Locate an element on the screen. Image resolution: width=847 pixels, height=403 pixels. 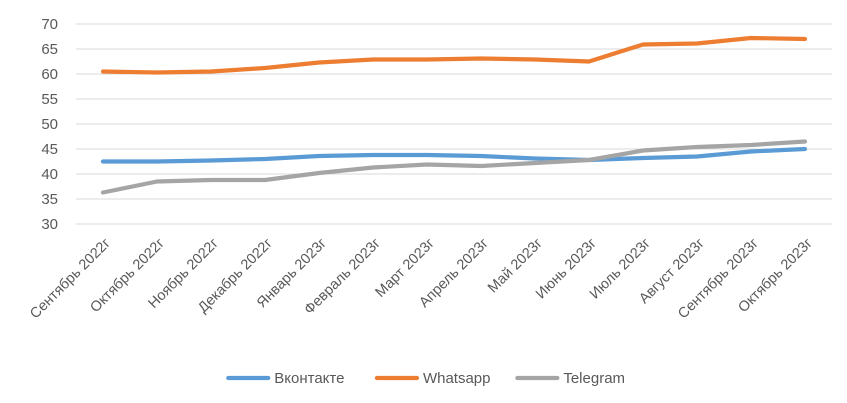
y-tick-label: 30 is located at coordinates (49, 224).